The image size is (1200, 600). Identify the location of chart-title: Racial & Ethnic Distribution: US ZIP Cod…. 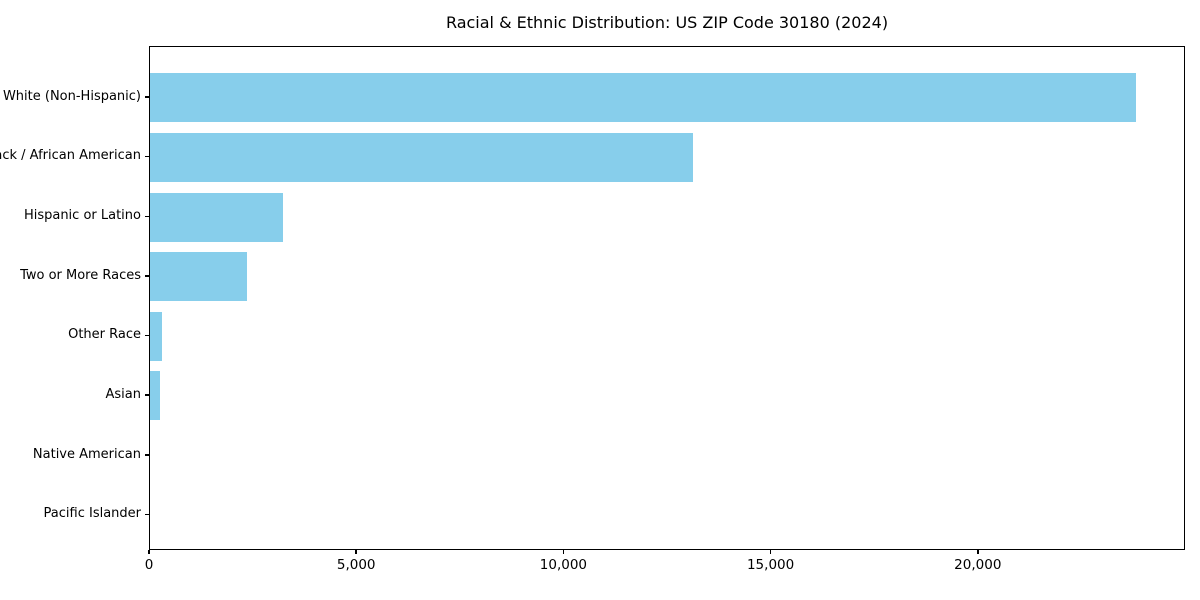
(667, 22).